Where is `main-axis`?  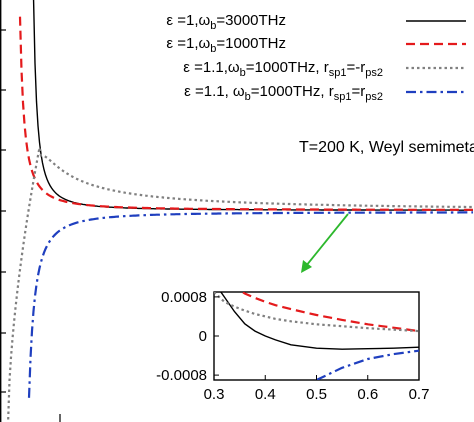 main-axis is located at coordinates (30, 211).